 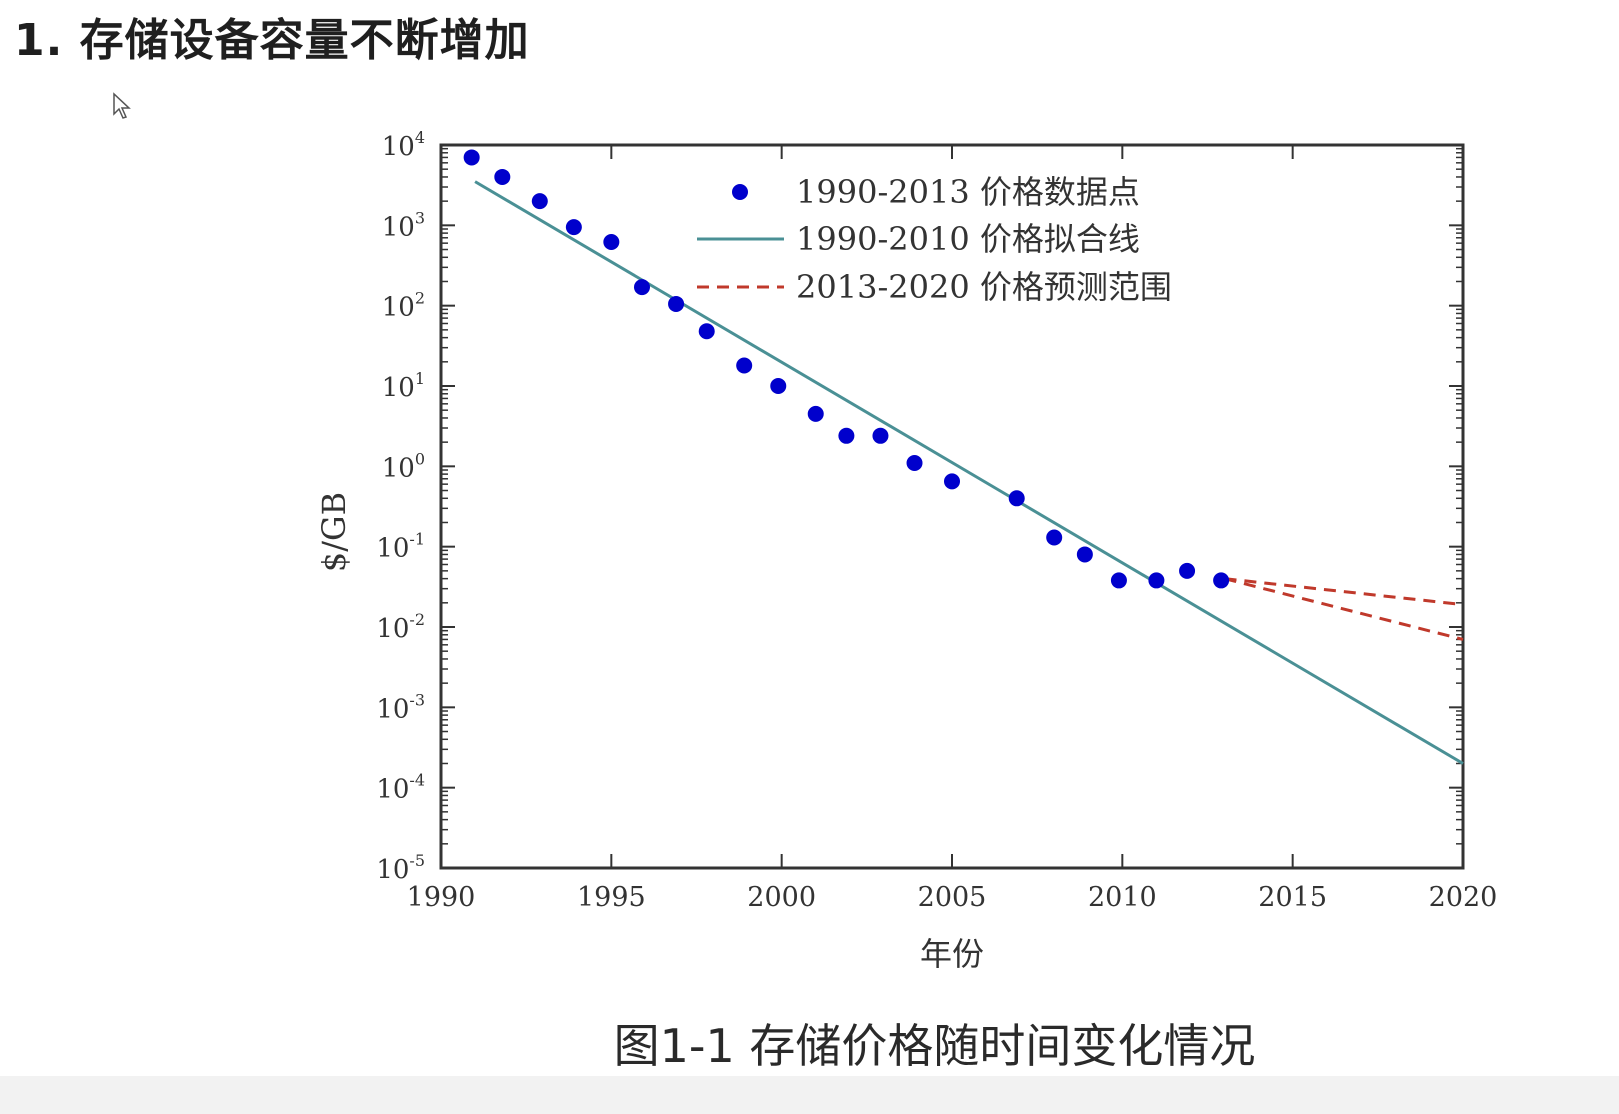 What do you see at coordinates (400, 788) in the screenshot?
I see `y-tick-label: 10⁻⁴` at bounding box center [400, 788].